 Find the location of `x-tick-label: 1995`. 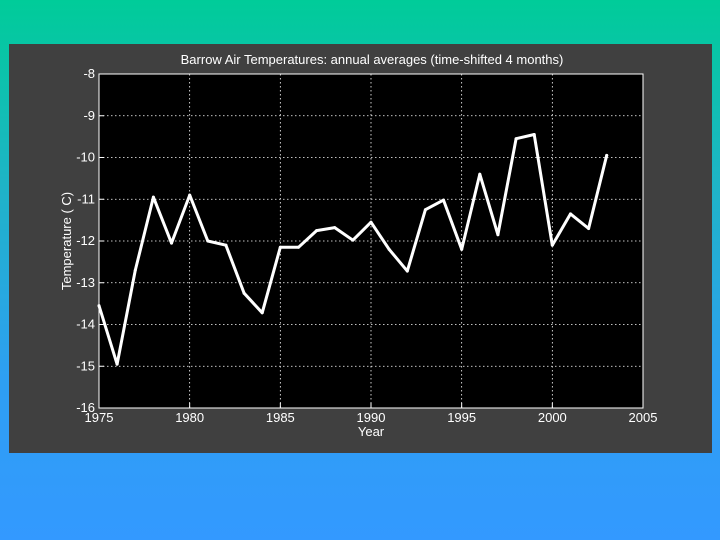

x-tick-label: 1995 is located at coordinates (461, 417).